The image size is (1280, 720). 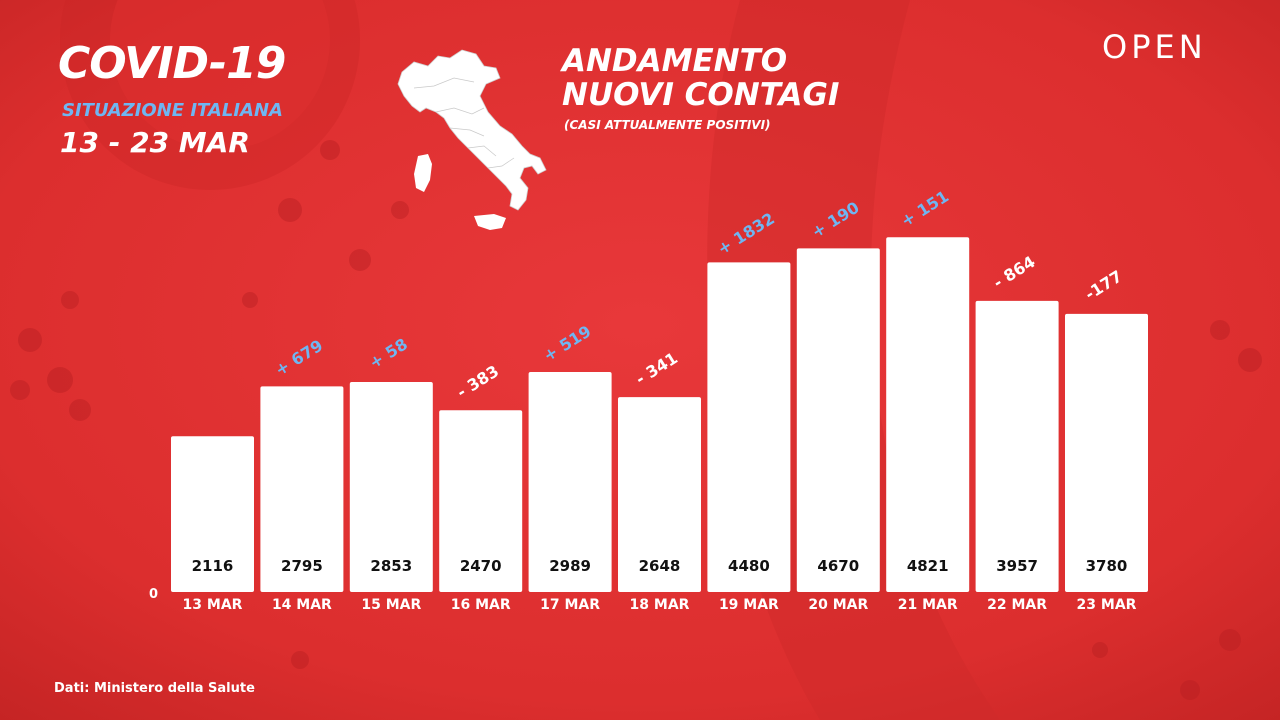 What do you see at coordinates (928, 566) in the screenshot?
I see `bar-value-label: 4821` at bounding box center [928, 566].